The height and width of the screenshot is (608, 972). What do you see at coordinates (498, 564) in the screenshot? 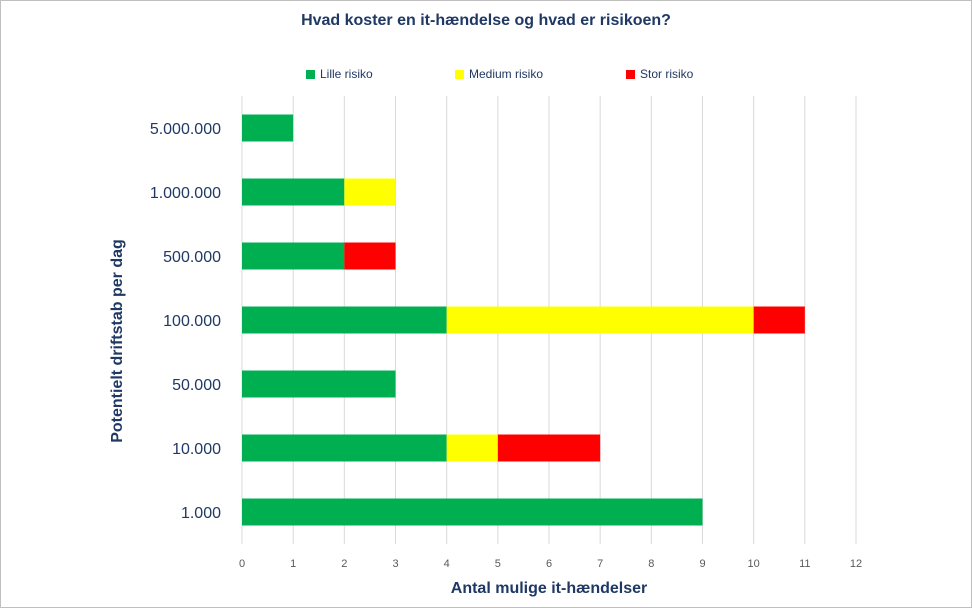
I see `x-tick-label: 5` at bounding box center [498, 564].